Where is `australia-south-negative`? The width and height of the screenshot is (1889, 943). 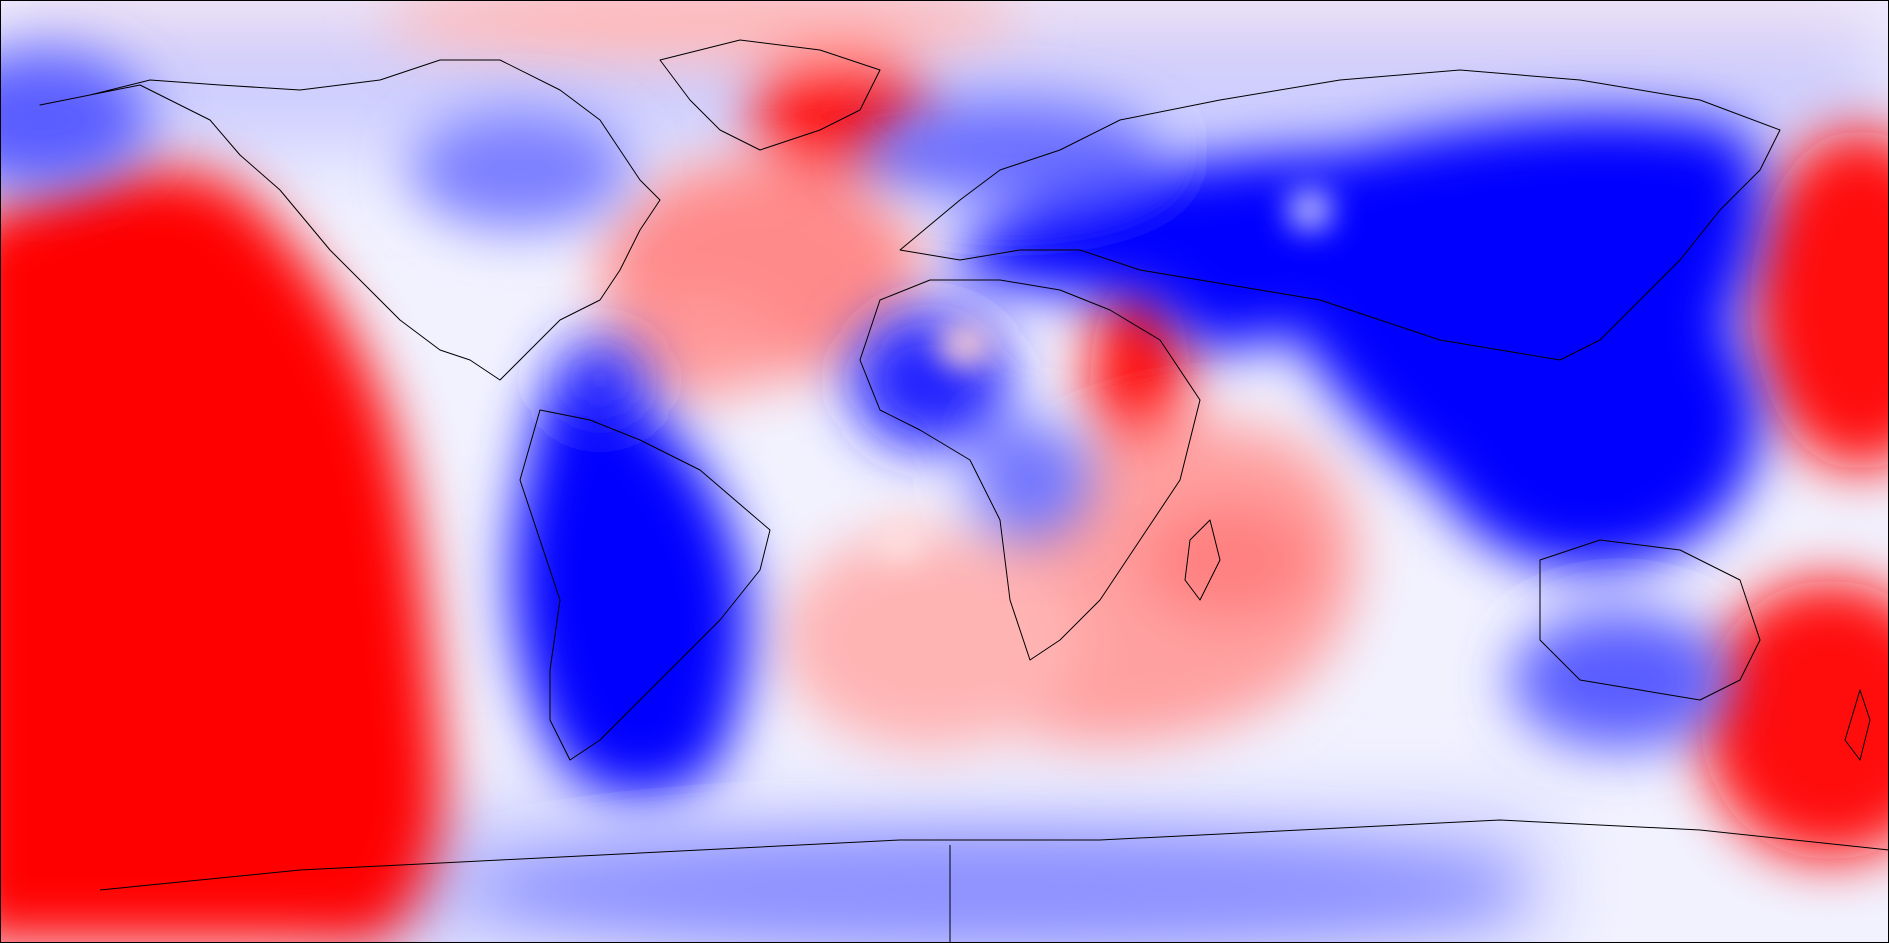 australia-south-negative is located at coordinates (1620, 680).